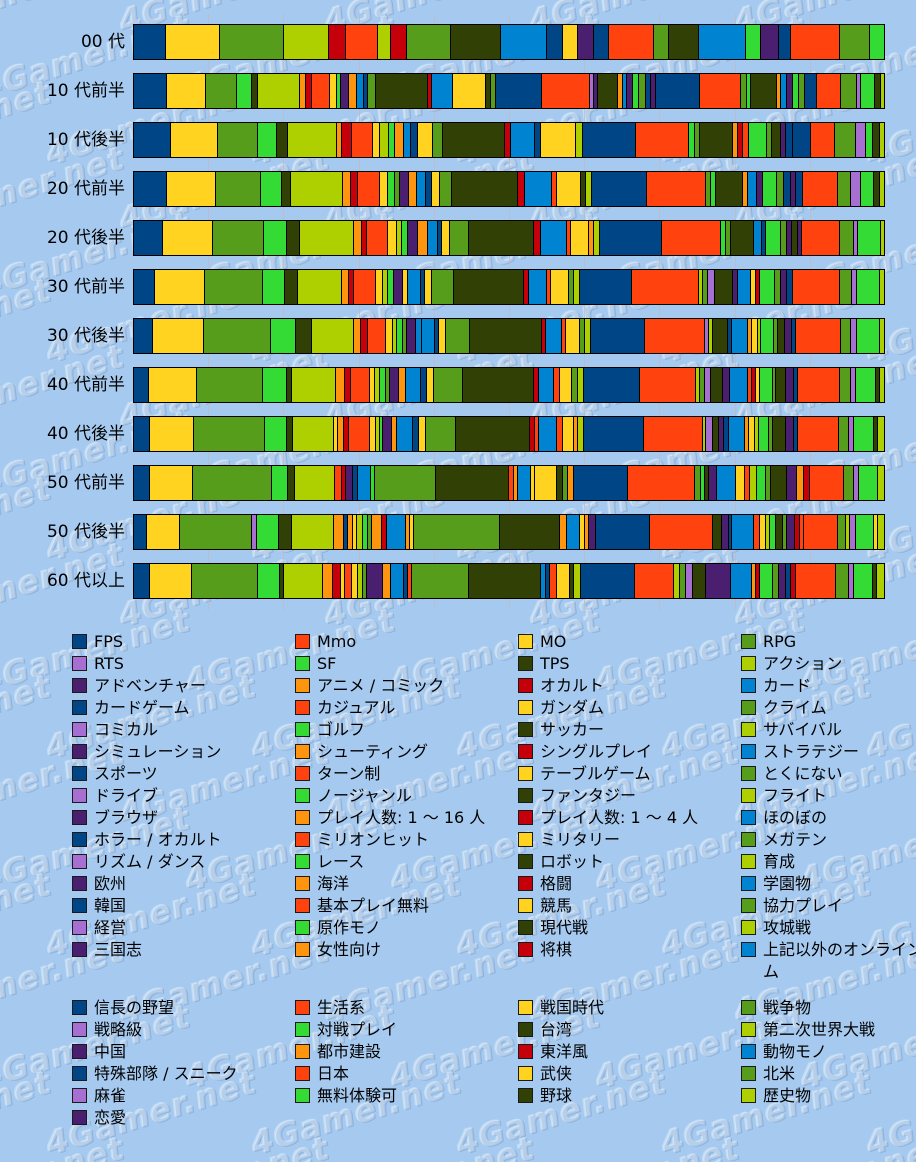 The height and width of the screenshot is (1162, 916). I want to click on legend-label: ゴルフ, so click(341, 729).